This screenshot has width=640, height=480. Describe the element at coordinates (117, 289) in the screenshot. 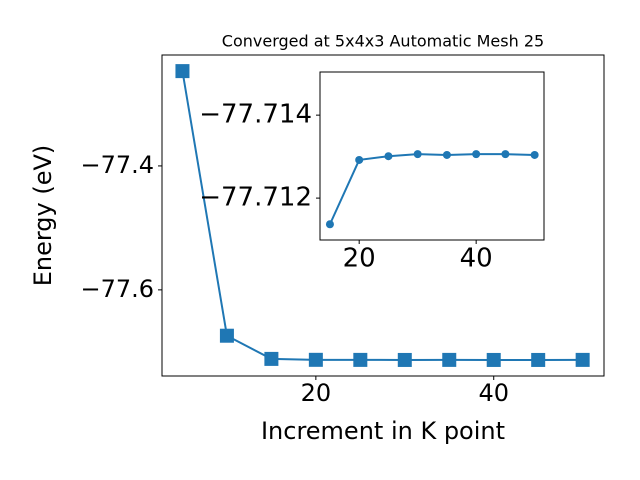

I see `y-tick-label: −77.6` at that location.